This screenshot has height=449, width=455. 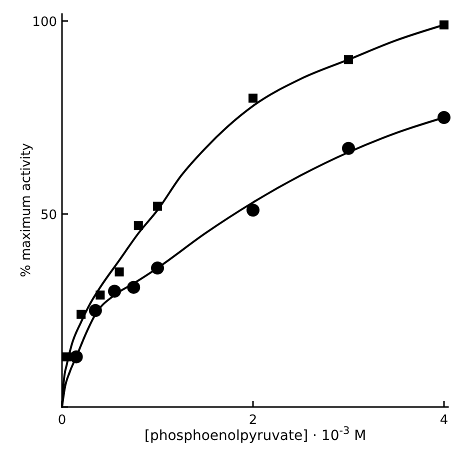 I want to click on y-axis-title: % maximum activity, so click(x=26, y=210).